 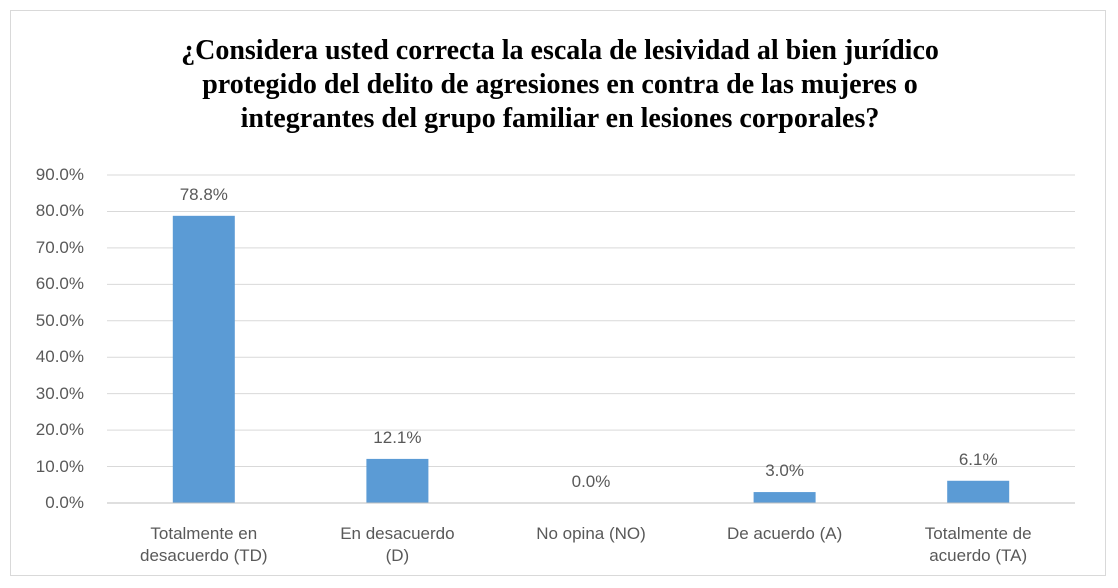 I want to click on y-tick-label: 40.0%, so click(x=59, y=357).